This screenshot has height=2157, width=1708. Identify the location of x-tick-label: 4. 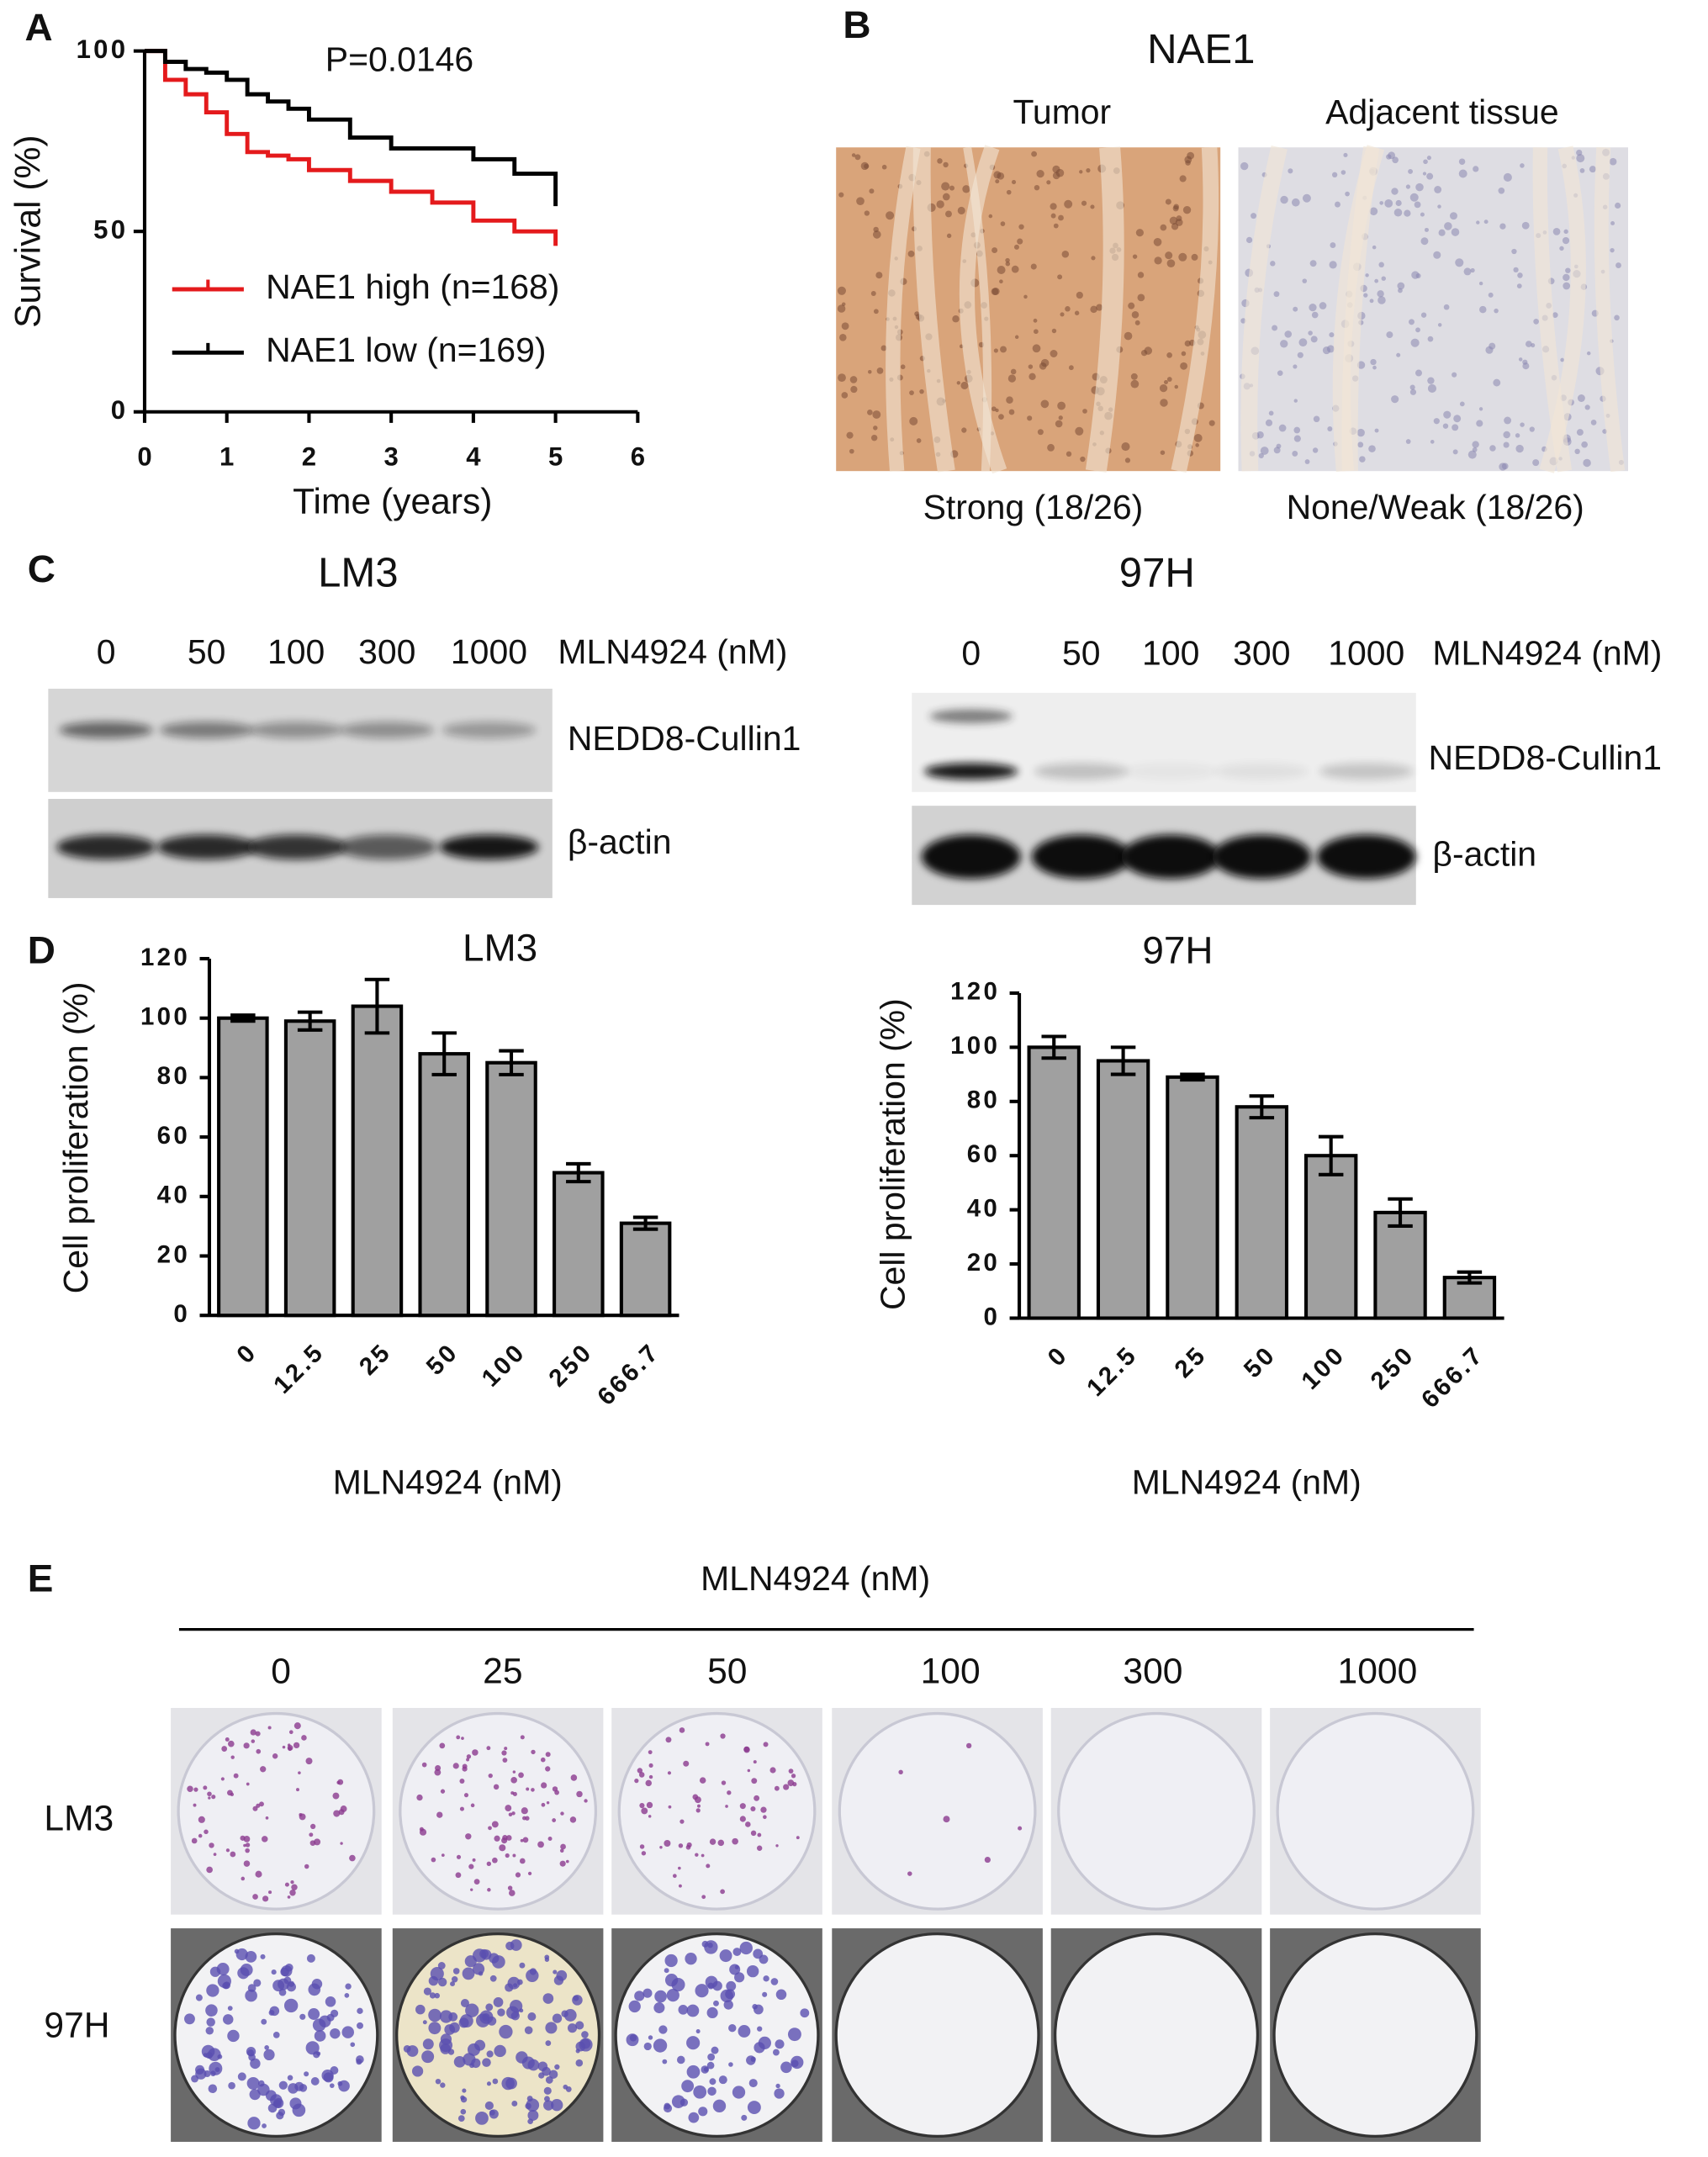
(473, 457).